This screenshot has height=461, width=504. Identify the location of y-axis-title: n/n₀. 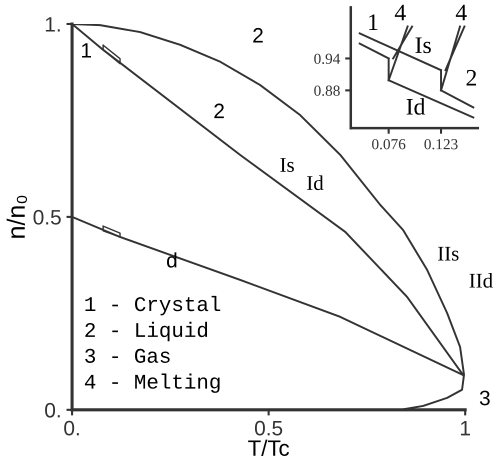
(16, 217).